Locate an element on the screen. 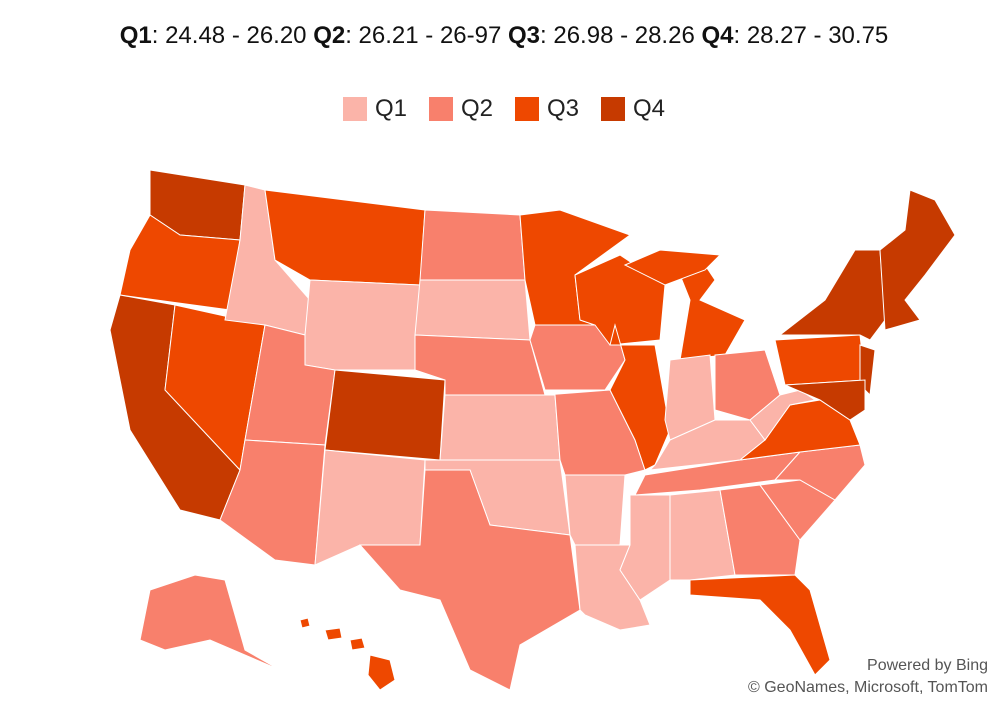 The height and width of the screenshot is (720, 1008). title-label: Q2 is located at coordinates (329, 35).